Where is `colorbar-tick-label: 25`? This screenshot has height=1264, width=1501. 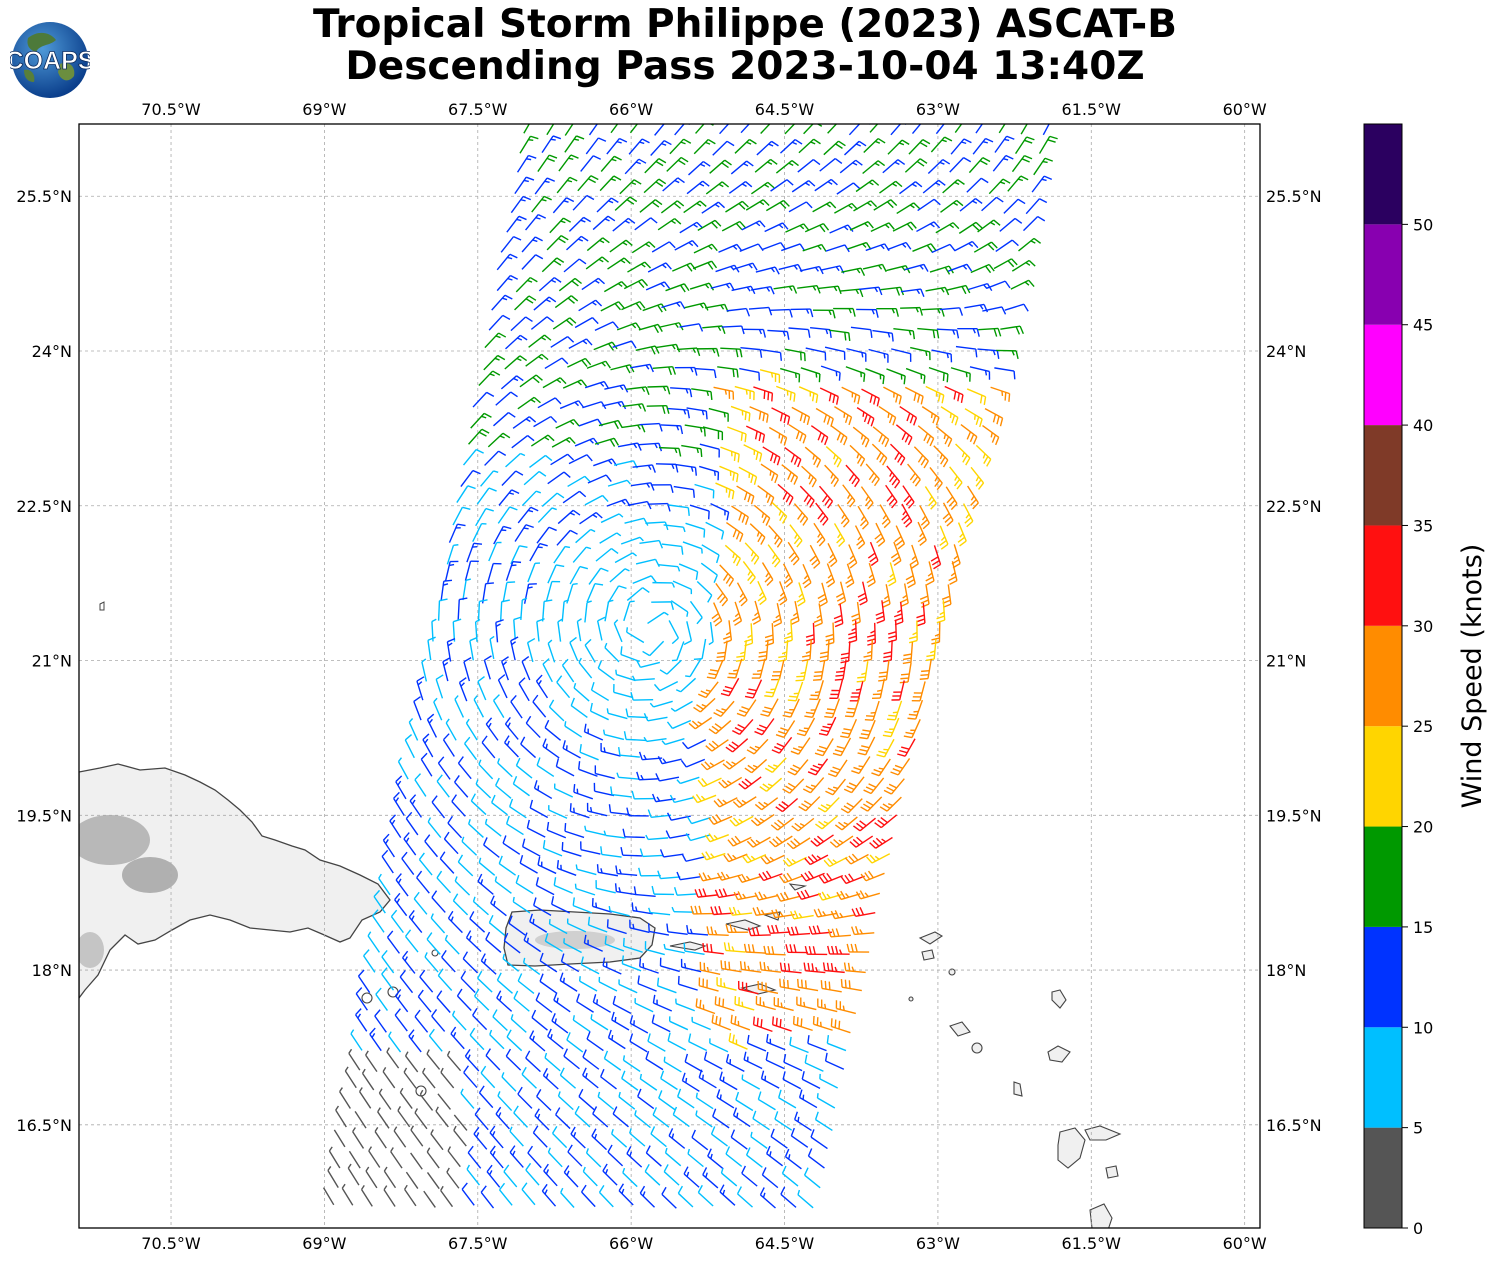
colorbar-tick-label: 25 is located at coordinates (1423, 726).